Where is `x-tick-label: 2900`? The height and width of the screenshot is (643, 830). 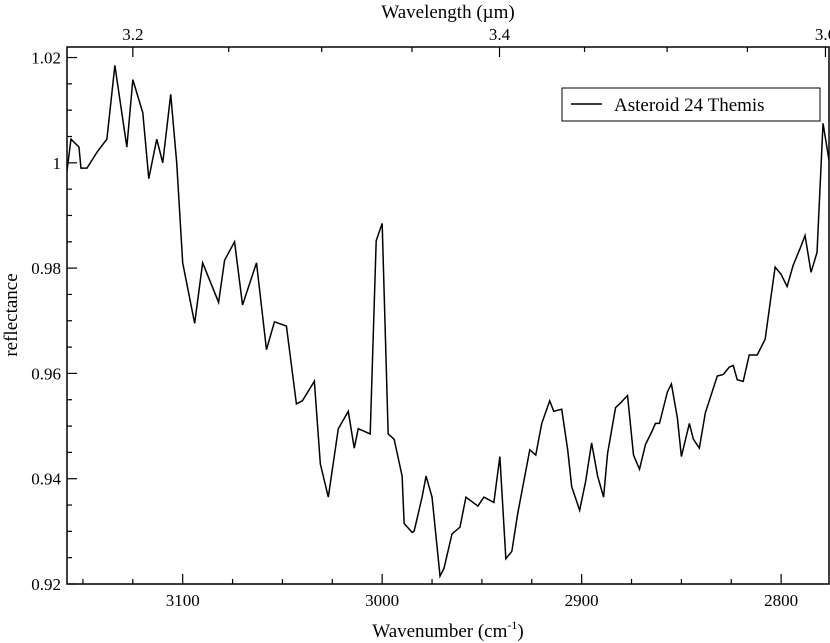
x-tick-label: 2900 is located at coordinates (582, 600).